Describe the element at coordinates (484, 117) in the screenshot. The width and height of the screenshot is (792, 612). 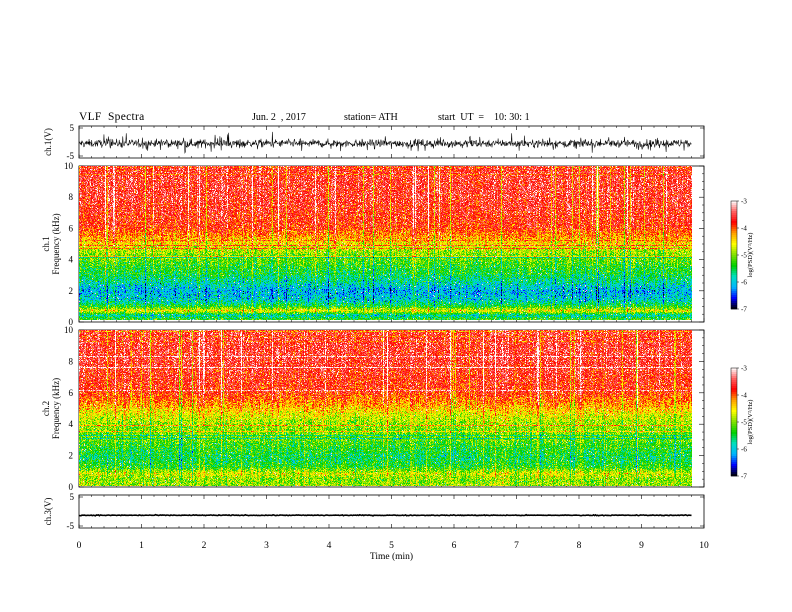
I see `start-time-label: start UT = 10: 30: 1` at that location.